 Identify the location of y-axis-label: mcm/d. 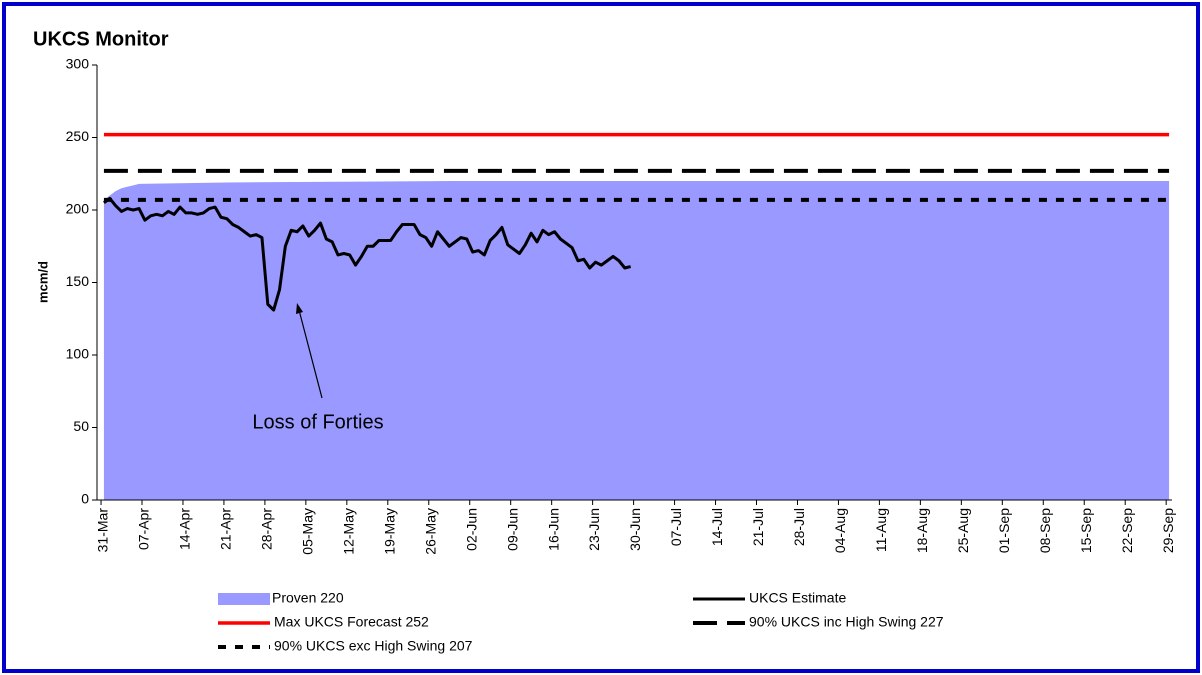
(42, 282).